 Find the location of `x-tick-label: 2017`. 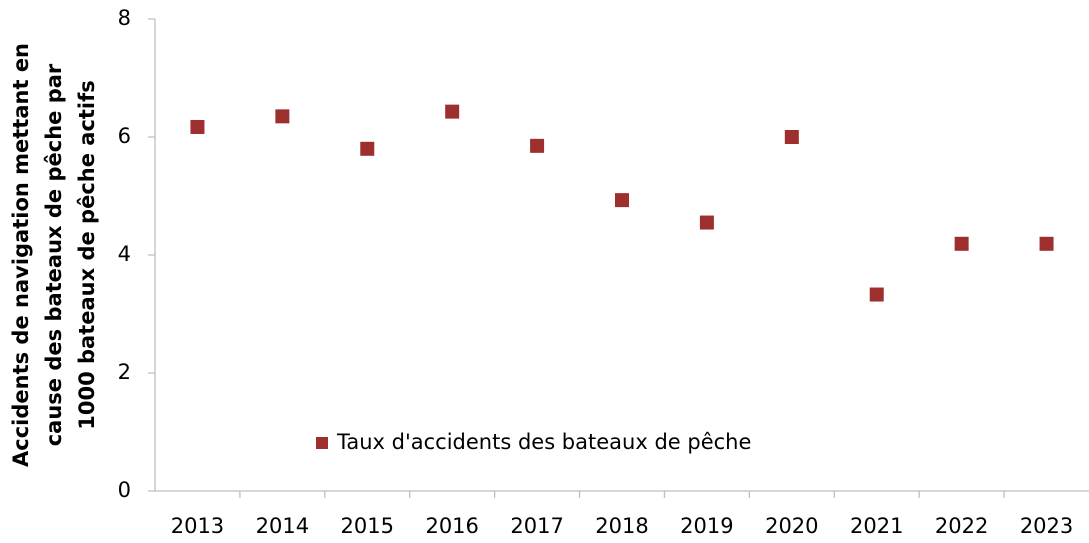

x-tick-label: 2017 is located at coordinates (536, 526).